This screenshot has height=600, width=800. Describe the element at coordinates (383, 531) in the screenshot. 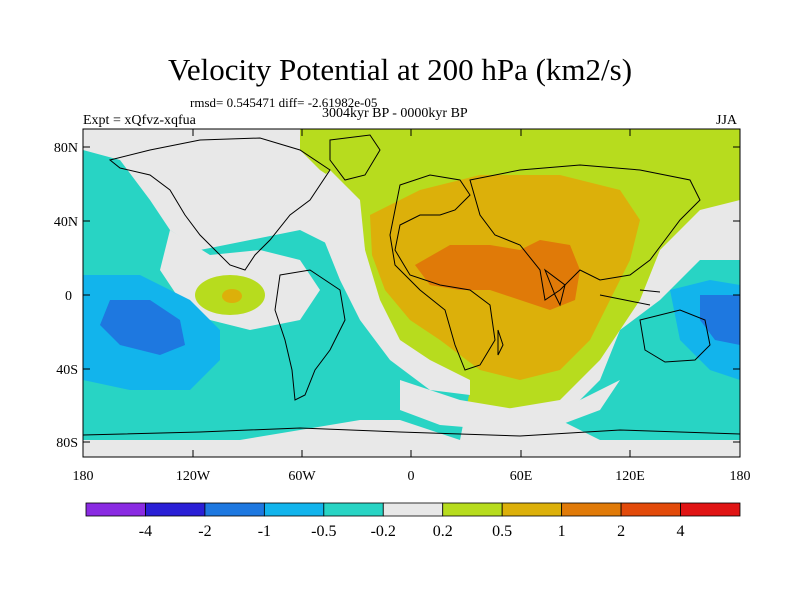

I see `colorbar-label-4: -0.2` at that location.